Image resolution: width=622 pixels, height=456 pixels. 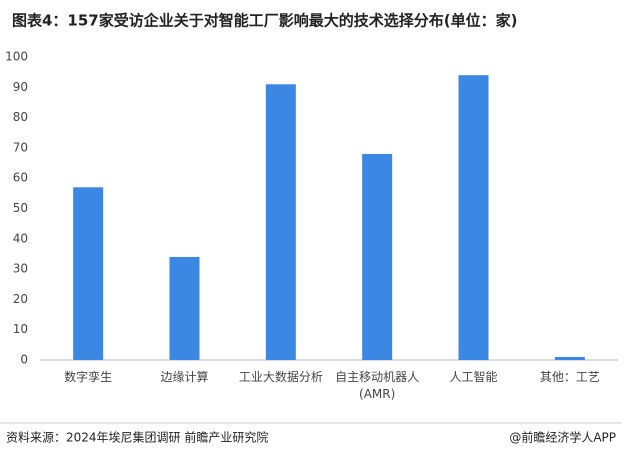 I want to click on x-tick-label: 人工智能, so click(x=473, y=377).